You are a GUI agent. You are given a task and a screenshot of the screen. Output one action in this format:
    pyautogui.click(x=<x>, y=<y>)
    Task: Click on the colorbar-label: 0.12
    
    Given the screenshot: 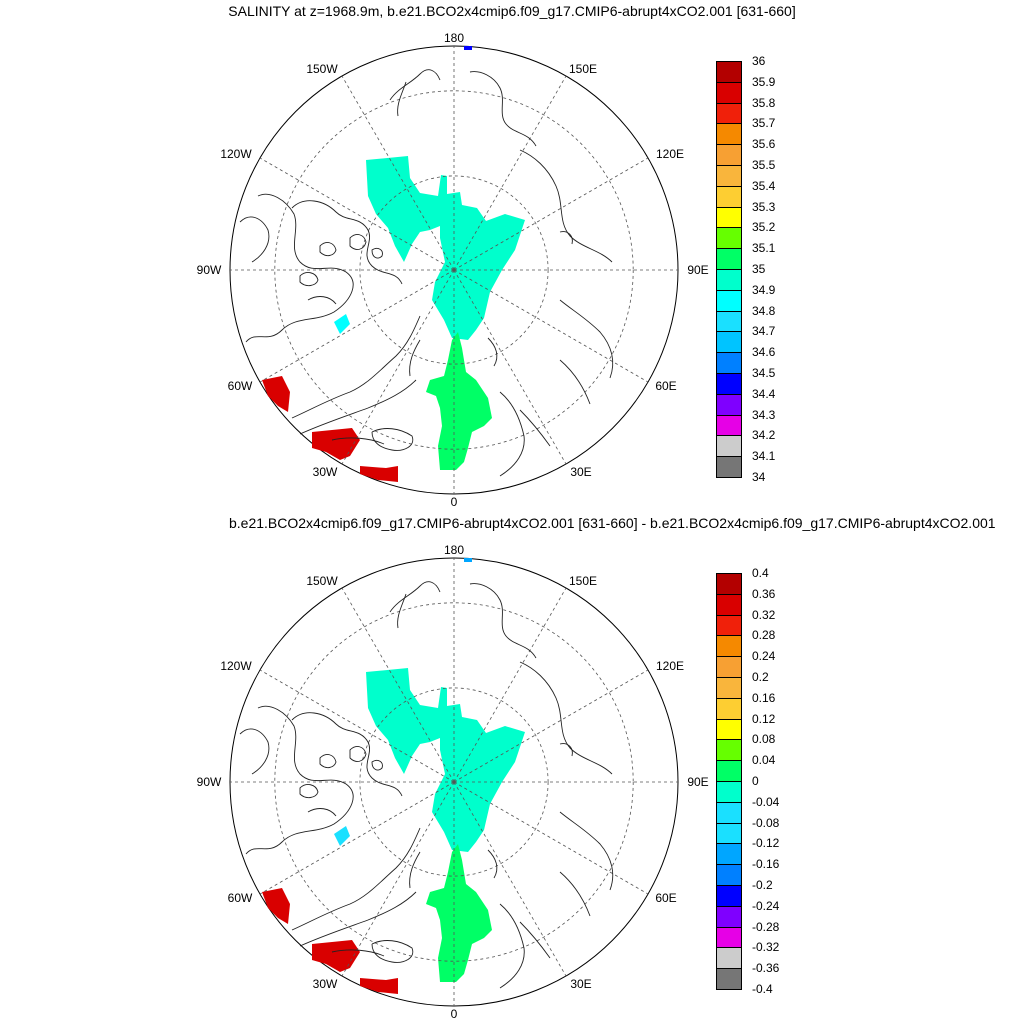 What is the action you would take?
    pyautogui.click(x=764, y=718)
    